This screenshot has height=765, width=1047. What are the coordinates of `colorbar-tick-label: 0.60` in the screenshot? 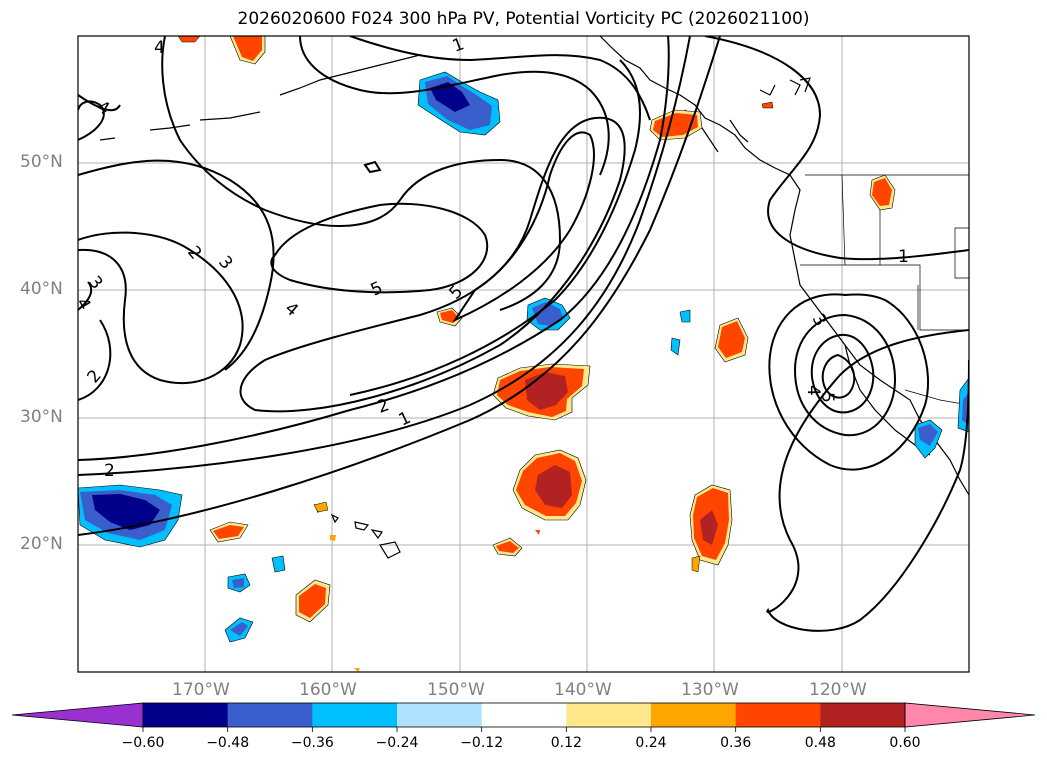 It's located at (905, 743).